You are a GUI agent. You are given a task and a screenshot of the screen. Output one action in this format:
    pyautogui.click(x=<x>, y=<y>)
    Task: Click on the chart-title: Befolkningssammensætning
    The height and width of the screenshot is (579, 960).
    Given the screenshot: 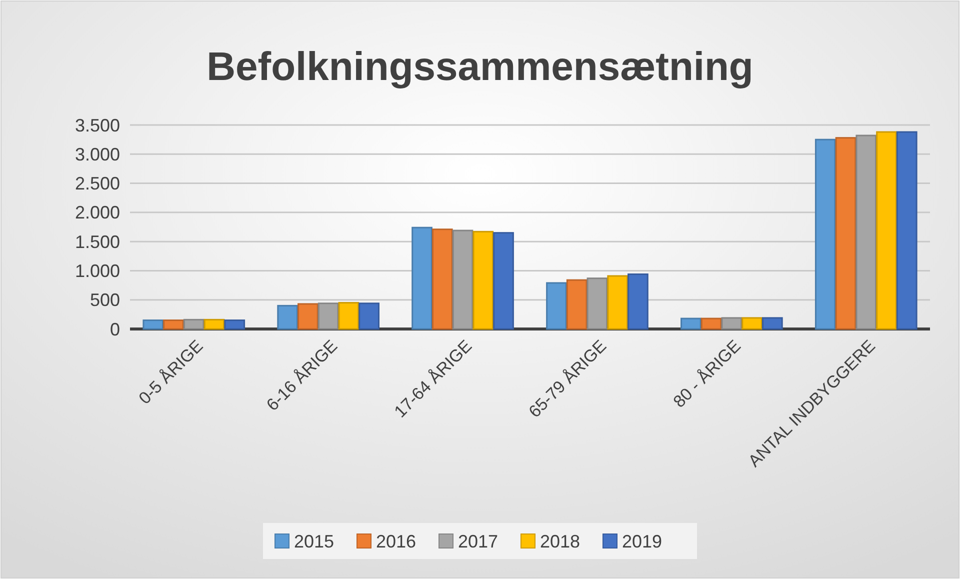 What is the action you would take?
    pyautogui.click(x=480, y=67)
    